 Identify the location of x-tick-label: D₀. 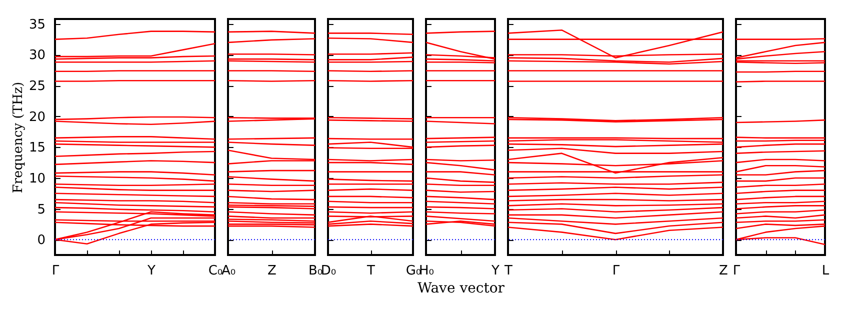
(328, 271).